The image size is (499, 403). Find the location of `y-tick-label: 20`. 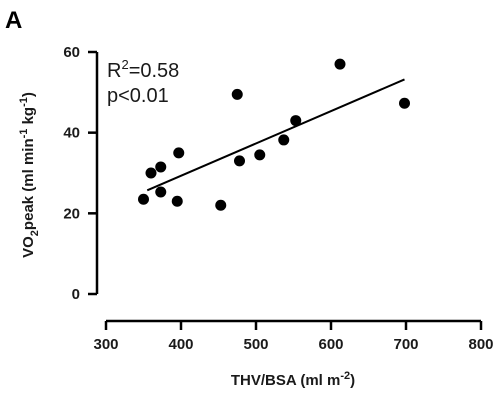

y-tick-label: 20 is located at coordinates (71, 213).